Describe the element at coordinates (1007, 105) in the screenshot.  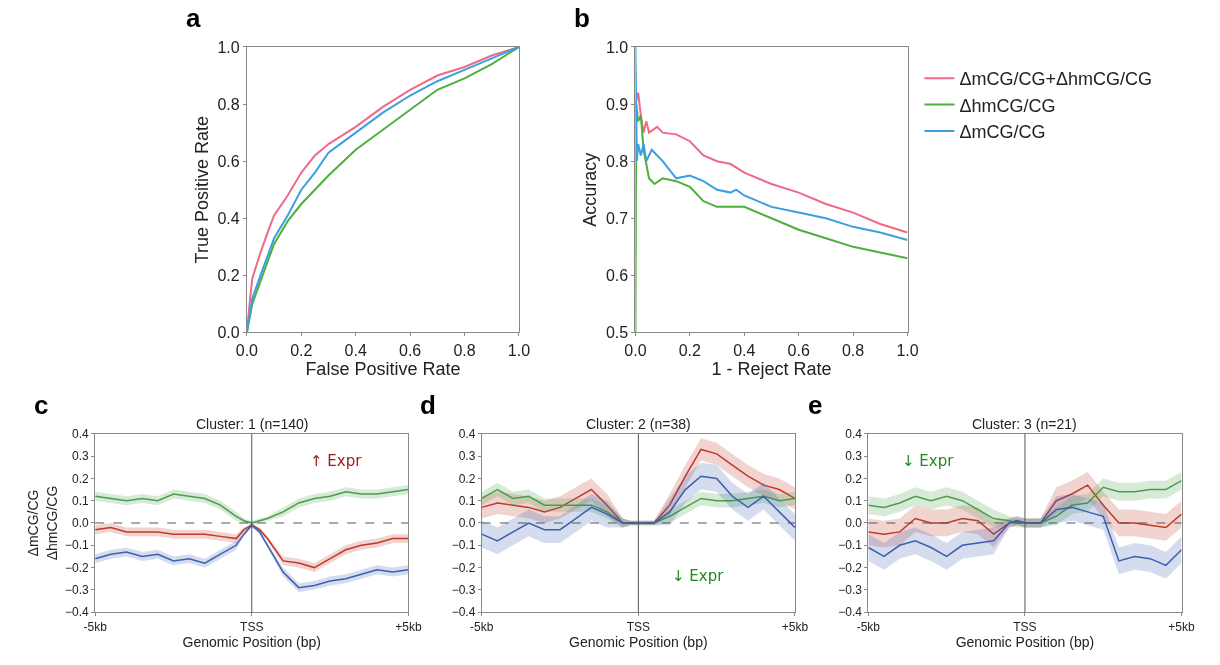
I see `legend-label: ΔhmCG/CG` at that location.